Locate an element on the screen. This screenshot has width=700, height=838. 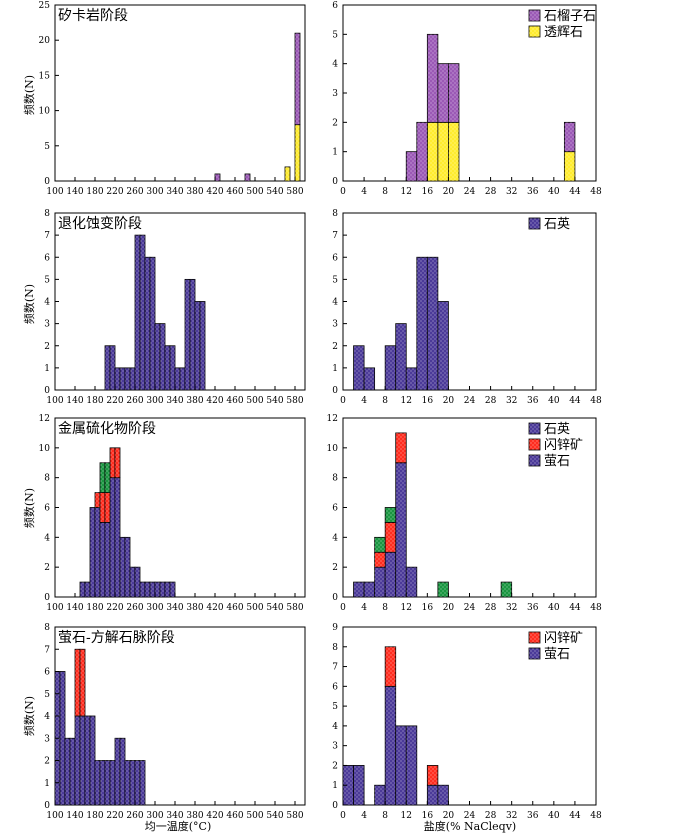
y-tick-label-skarn-salinity-2: 2 is located at coordinates (335, 123).